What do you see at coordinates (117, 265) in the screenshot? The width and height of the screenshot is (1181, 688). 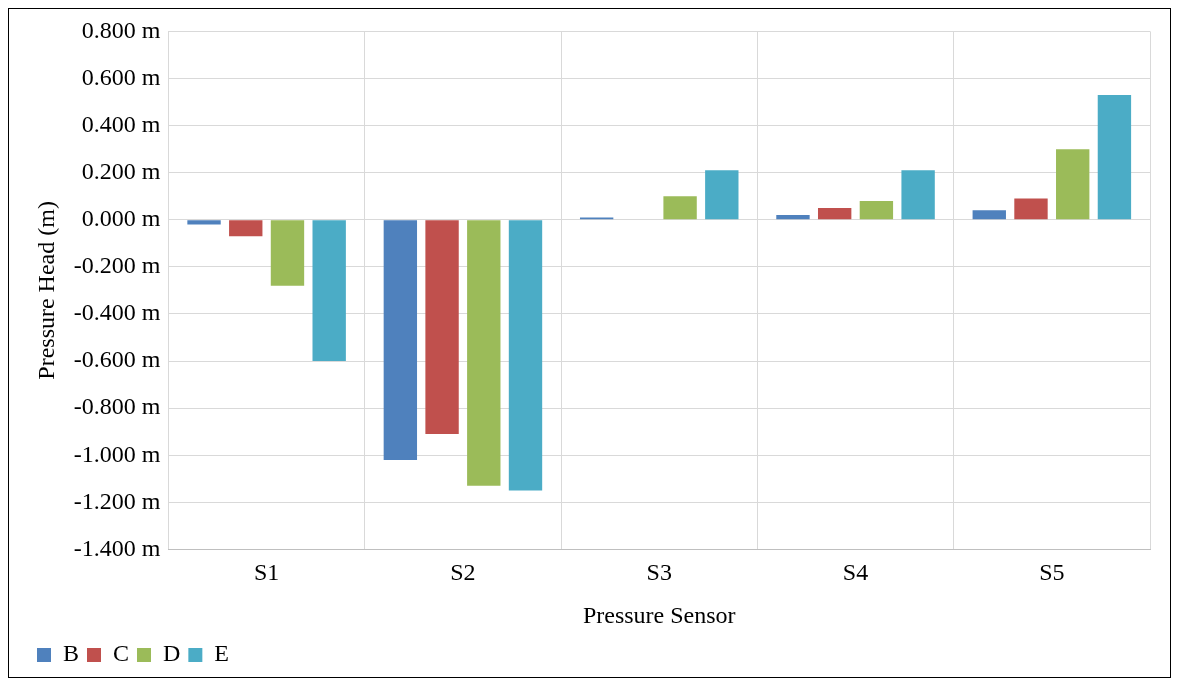 I see `y-tick-label: -0.200 m` at bounding box center [117, 265].